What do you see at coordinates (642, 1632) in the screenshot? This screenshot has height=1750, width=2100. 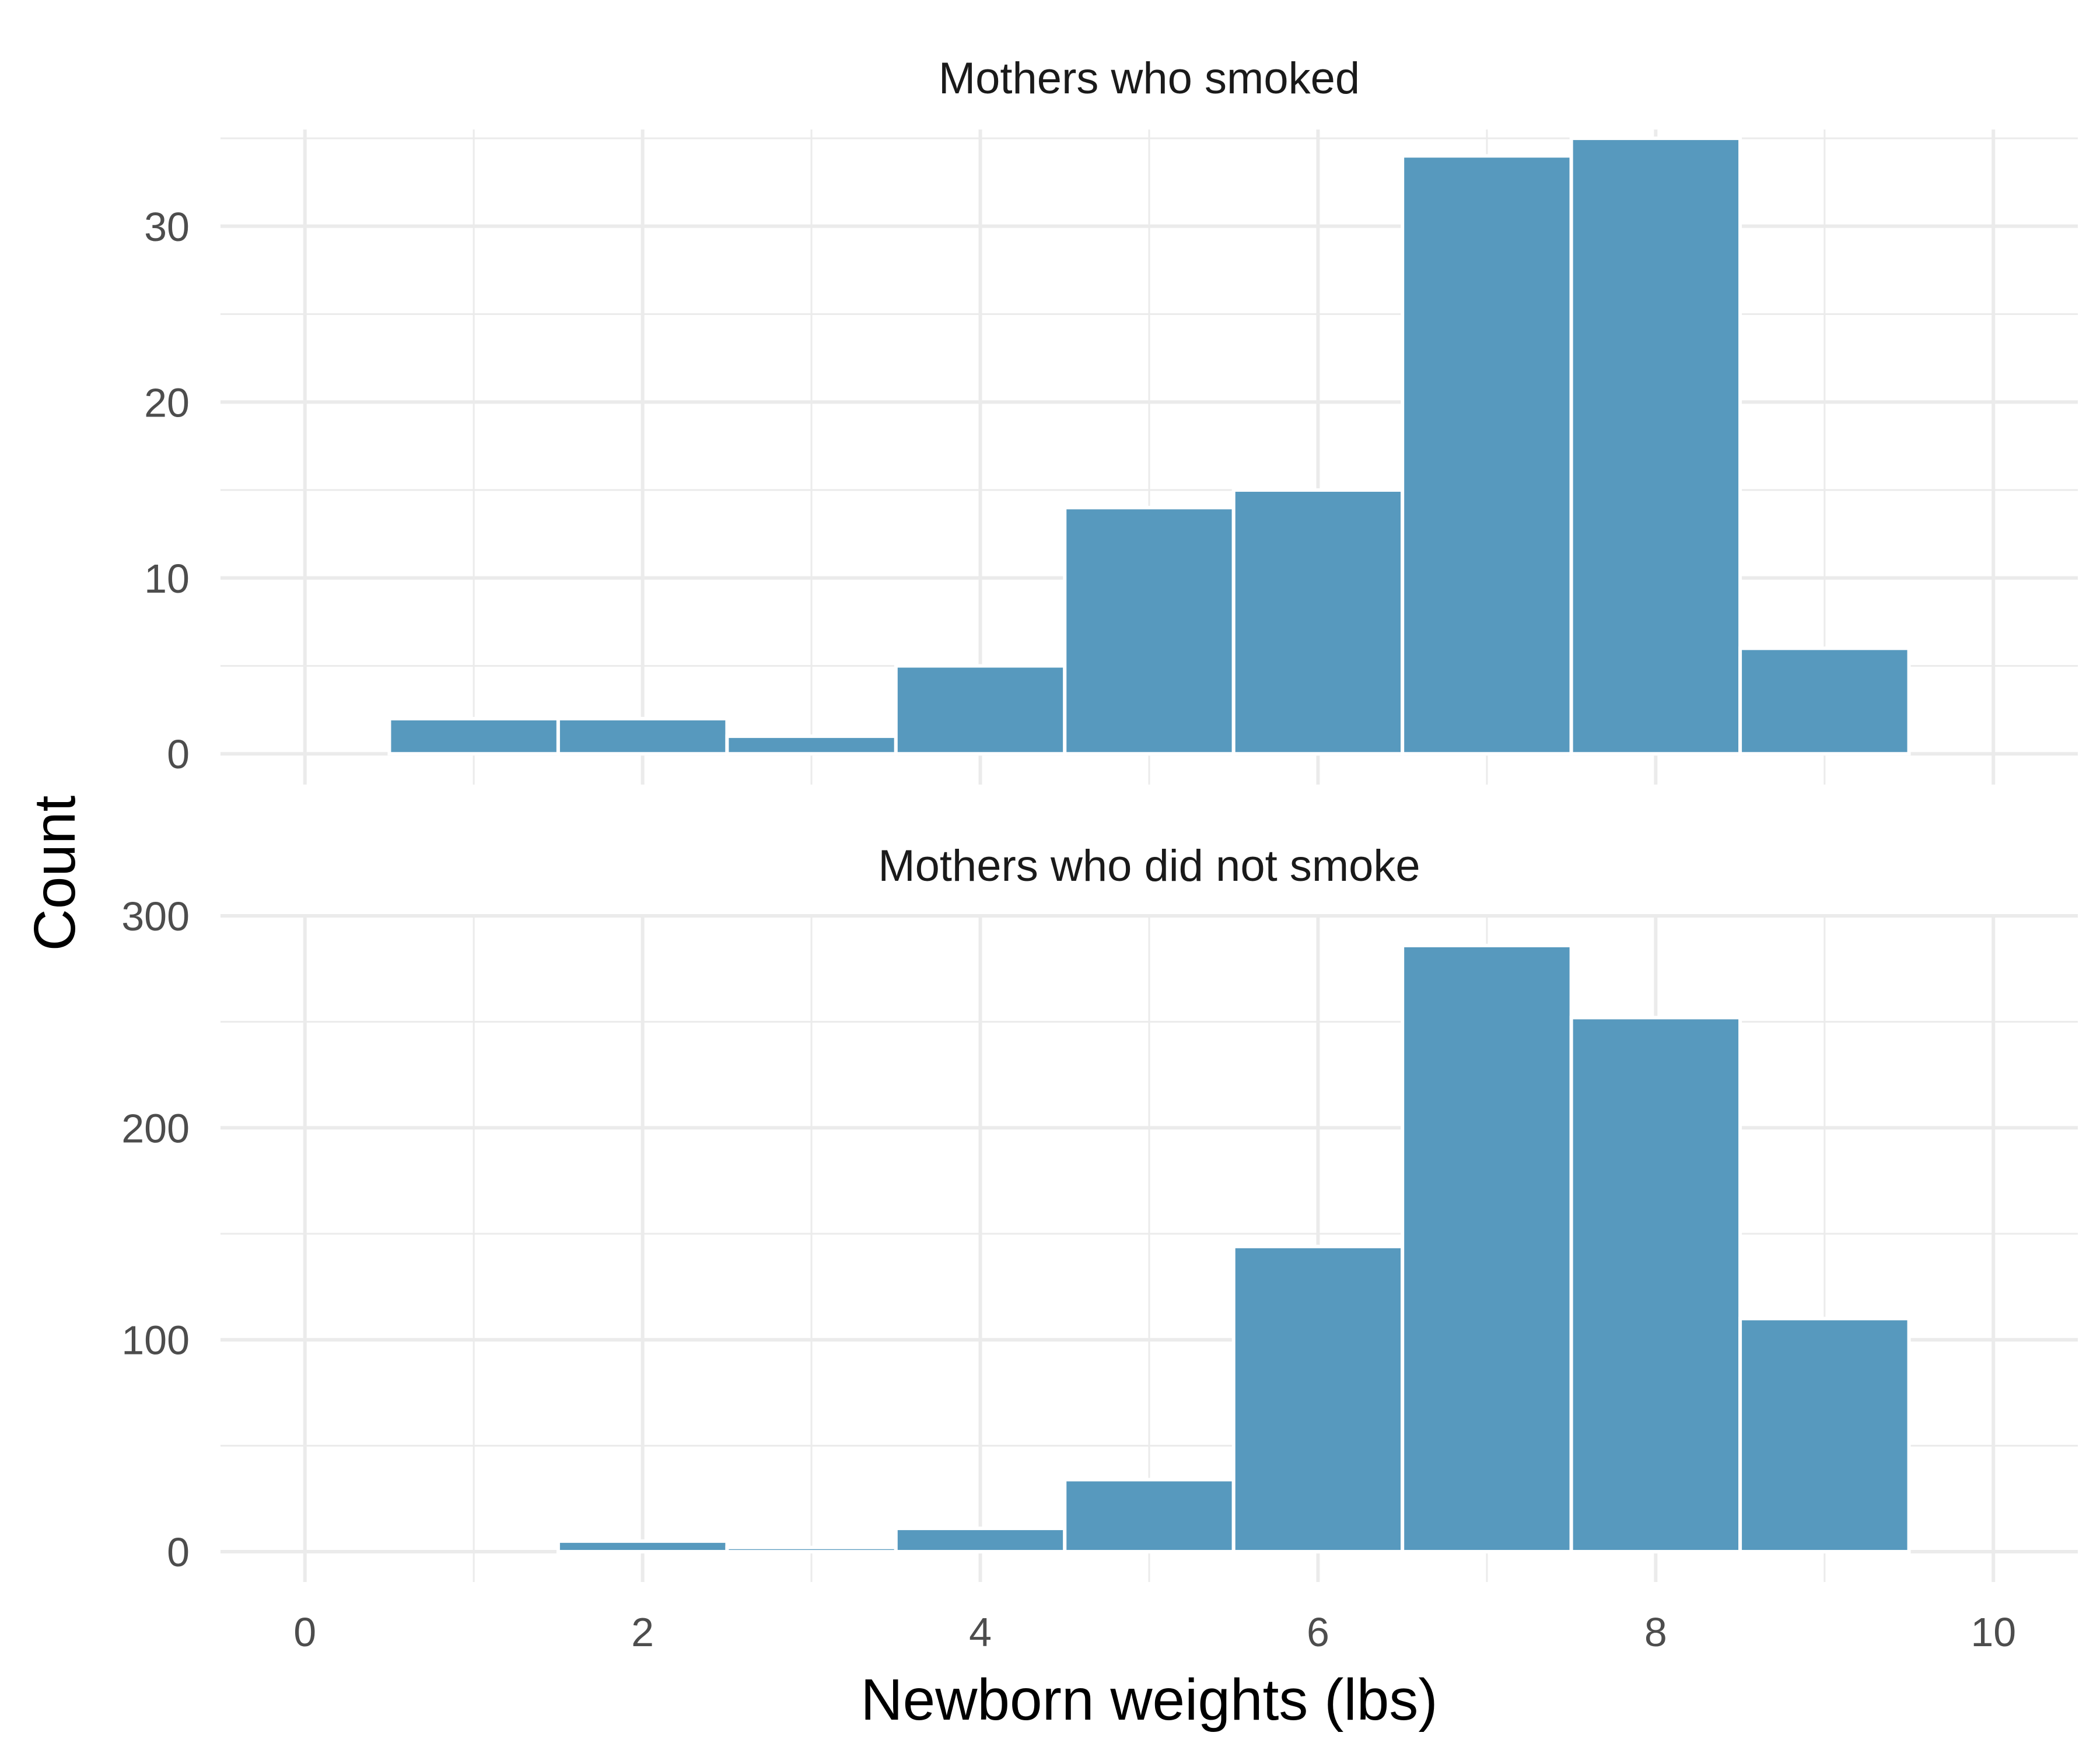 I see `x-tick-label: 2` at bounding box center [642, 1632].